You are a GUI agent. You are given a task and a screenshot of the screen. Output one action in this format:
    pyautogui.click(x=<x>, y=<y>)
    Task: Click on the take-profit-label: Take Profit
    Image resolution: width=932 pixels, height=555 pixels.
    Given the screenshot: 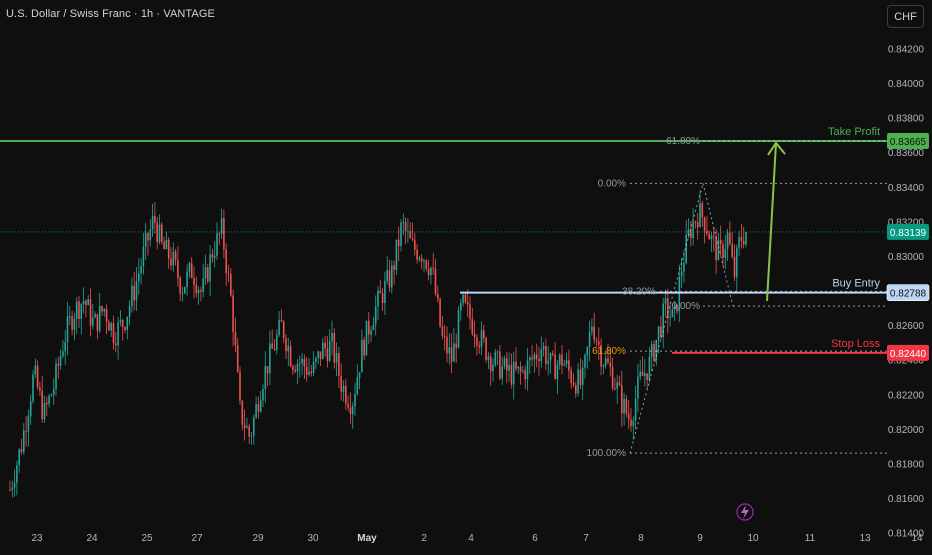 What is the action you would take?
    pyautogui.click(x=854, y=132)
    